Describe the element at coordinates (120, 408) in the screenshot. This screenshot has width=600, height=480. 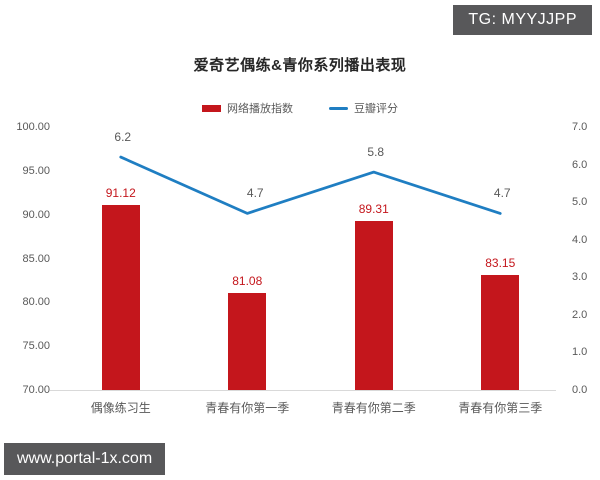
I see `x-axis-label: 偶像练习生` at that location.